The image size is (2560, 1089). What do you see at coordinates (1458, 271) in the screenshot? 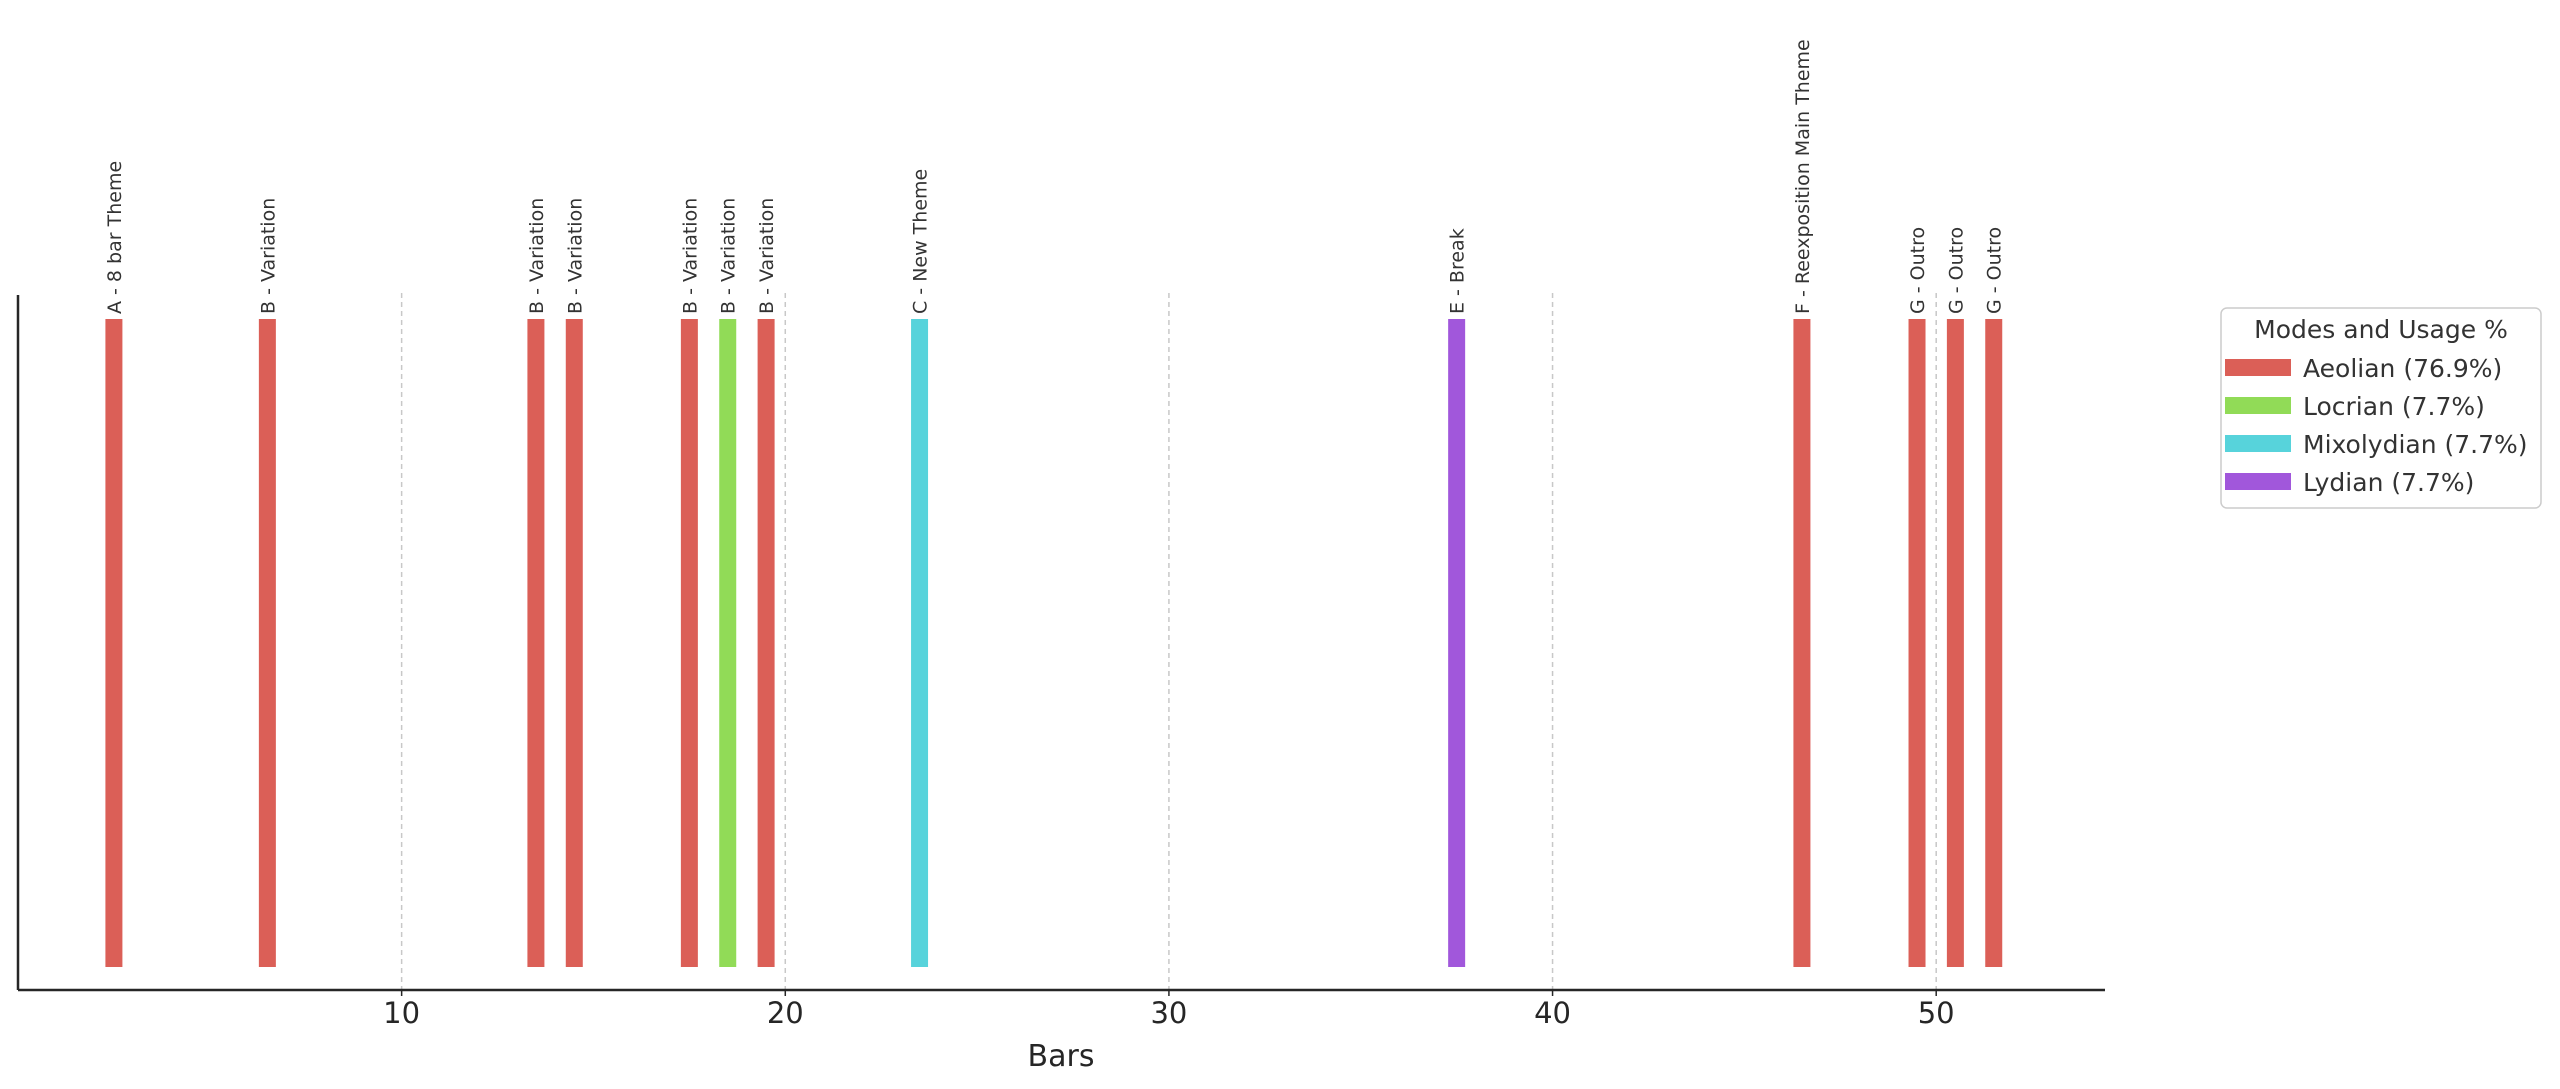
I see `bar-label: E - Break` at bounding box center [1458, 271].